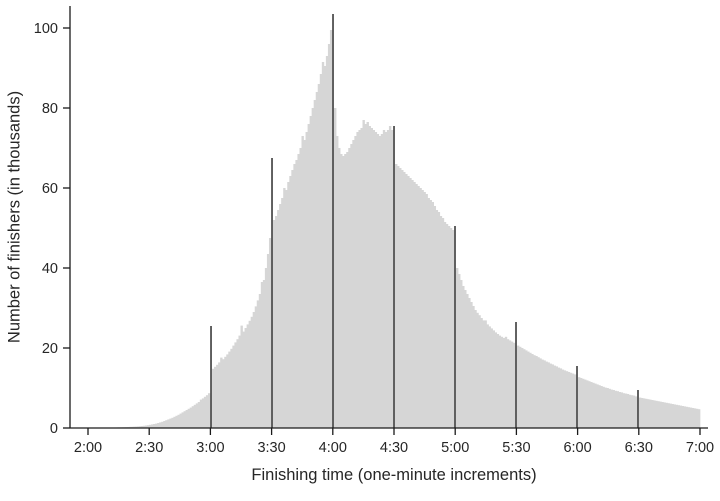 The image size is (720, 501). Describe the element at coordinates (50, 269) in the screenshot. I see `y-tick-label: 40` at that location.